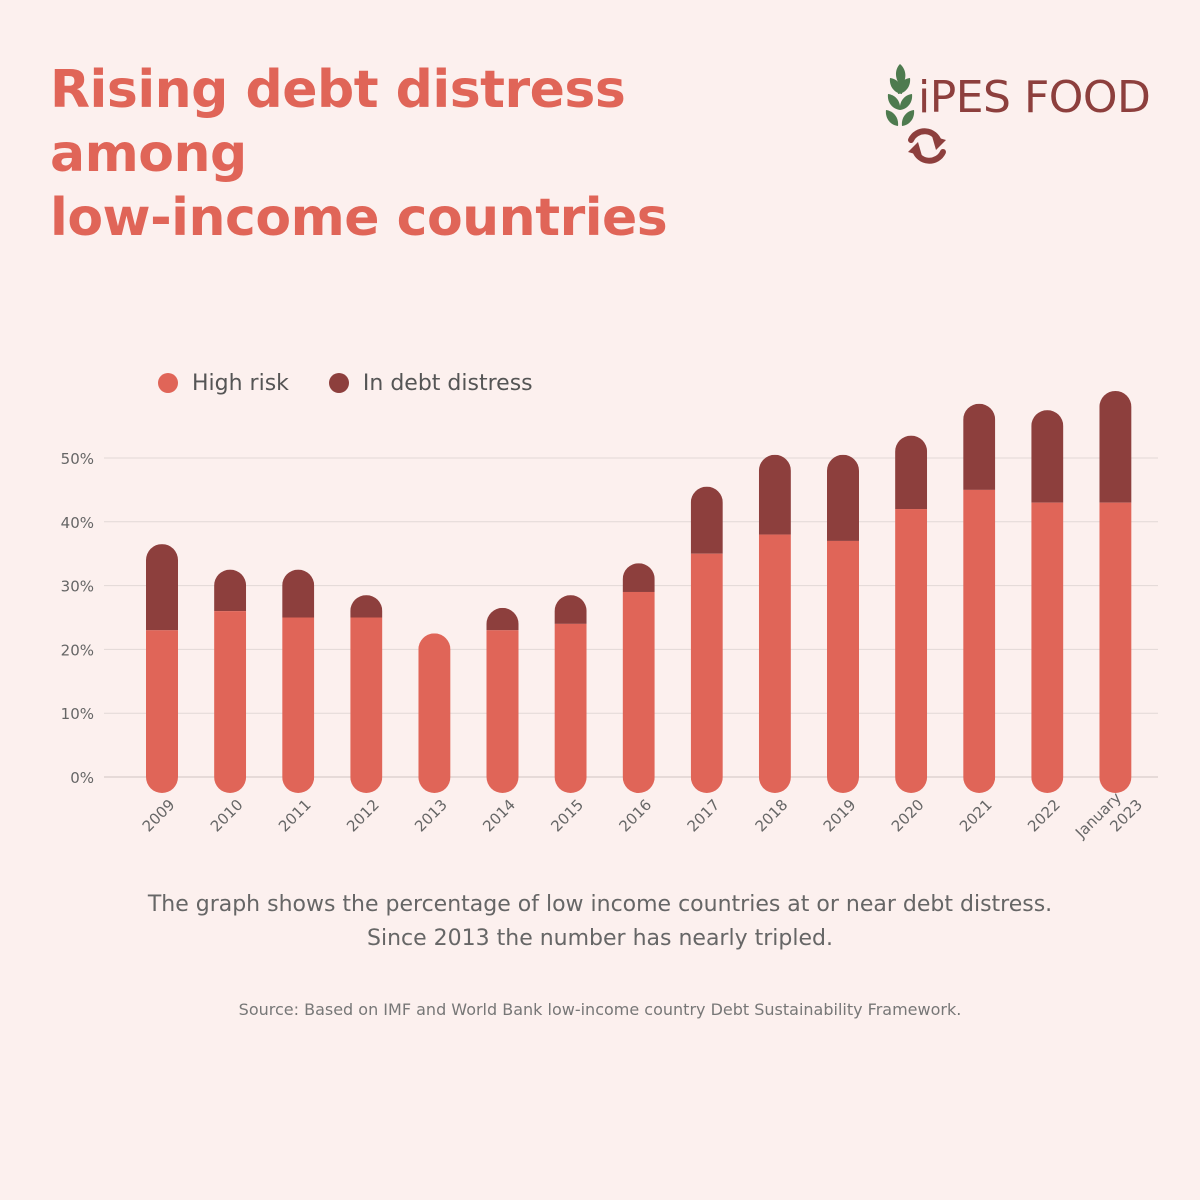 The image size is (1200, 1200). I want to click on ipes-food-logo, so click(915, 114).